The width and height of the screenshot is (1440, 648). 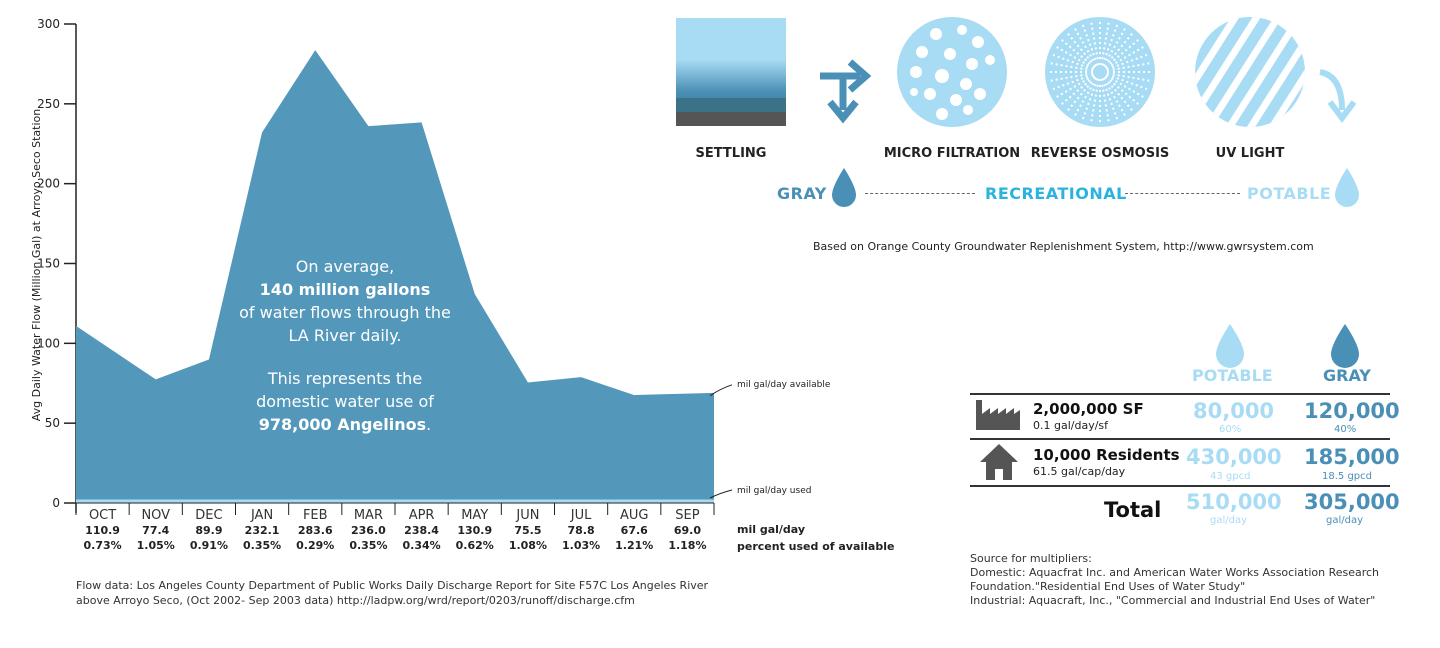 I want to click on x-tick-label: OCT, so click(x=102, y=515).